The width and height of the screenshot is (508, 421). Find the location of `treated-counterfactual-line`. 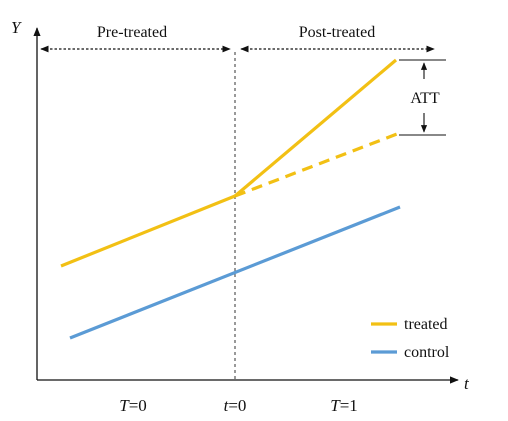

treated-counterfactual-line is located at coordinates (316, 165).